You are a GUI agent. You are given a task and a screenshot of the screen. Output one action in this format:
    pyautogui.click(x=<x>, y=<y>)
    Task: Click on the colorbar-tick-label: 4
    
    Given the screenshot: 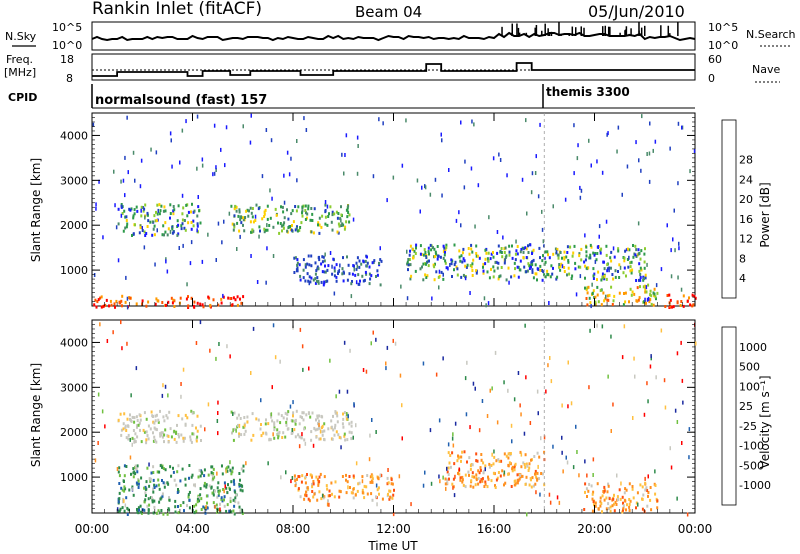 What is the action you would take?
    pyautogui.click(x=742, y=278)
    